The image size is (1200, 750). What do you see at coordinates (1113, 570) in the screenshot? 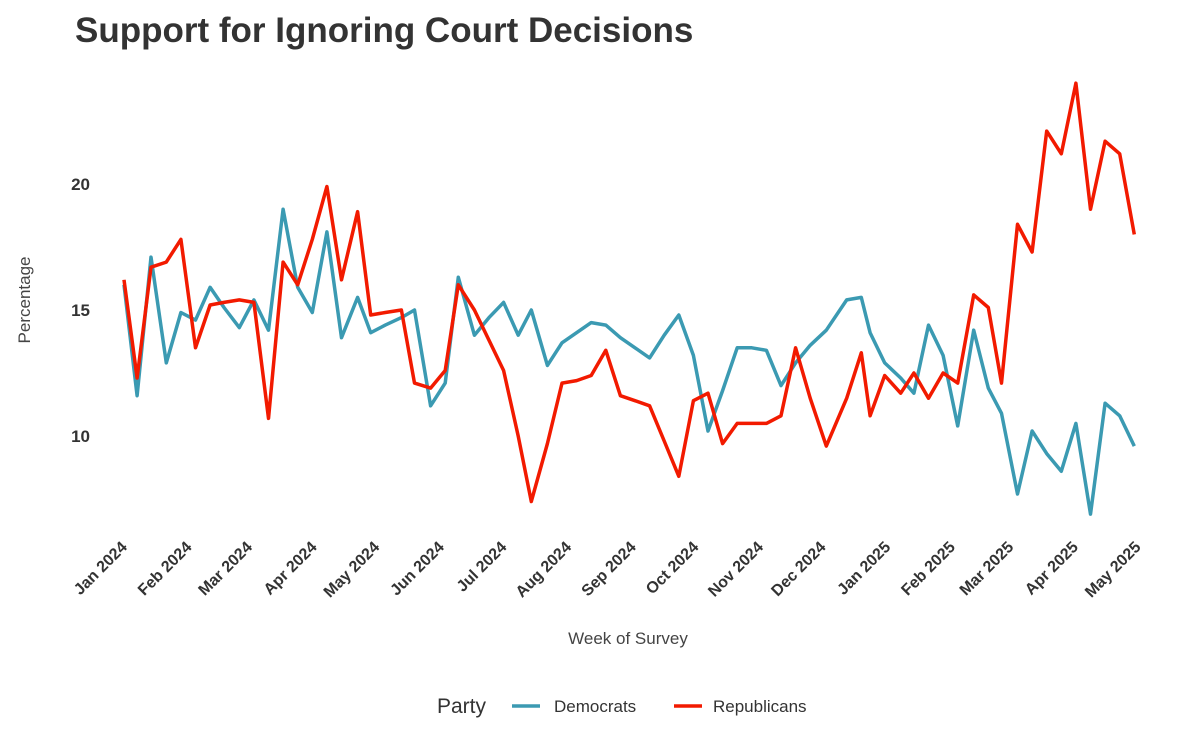
I see `x-tick-label: May 2025` at bounding box center [1113, 570].